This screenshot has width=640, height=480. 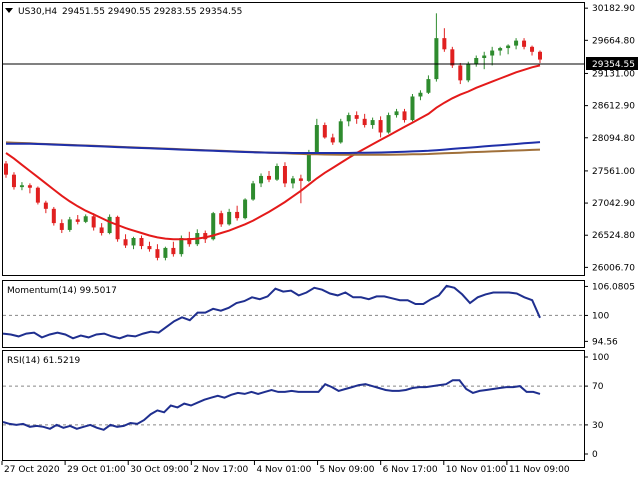 What do you see at coordinates (613, 268) in the screenshot?
I see `price-tick-label: 26006.70` at bounding box center [613, 268].